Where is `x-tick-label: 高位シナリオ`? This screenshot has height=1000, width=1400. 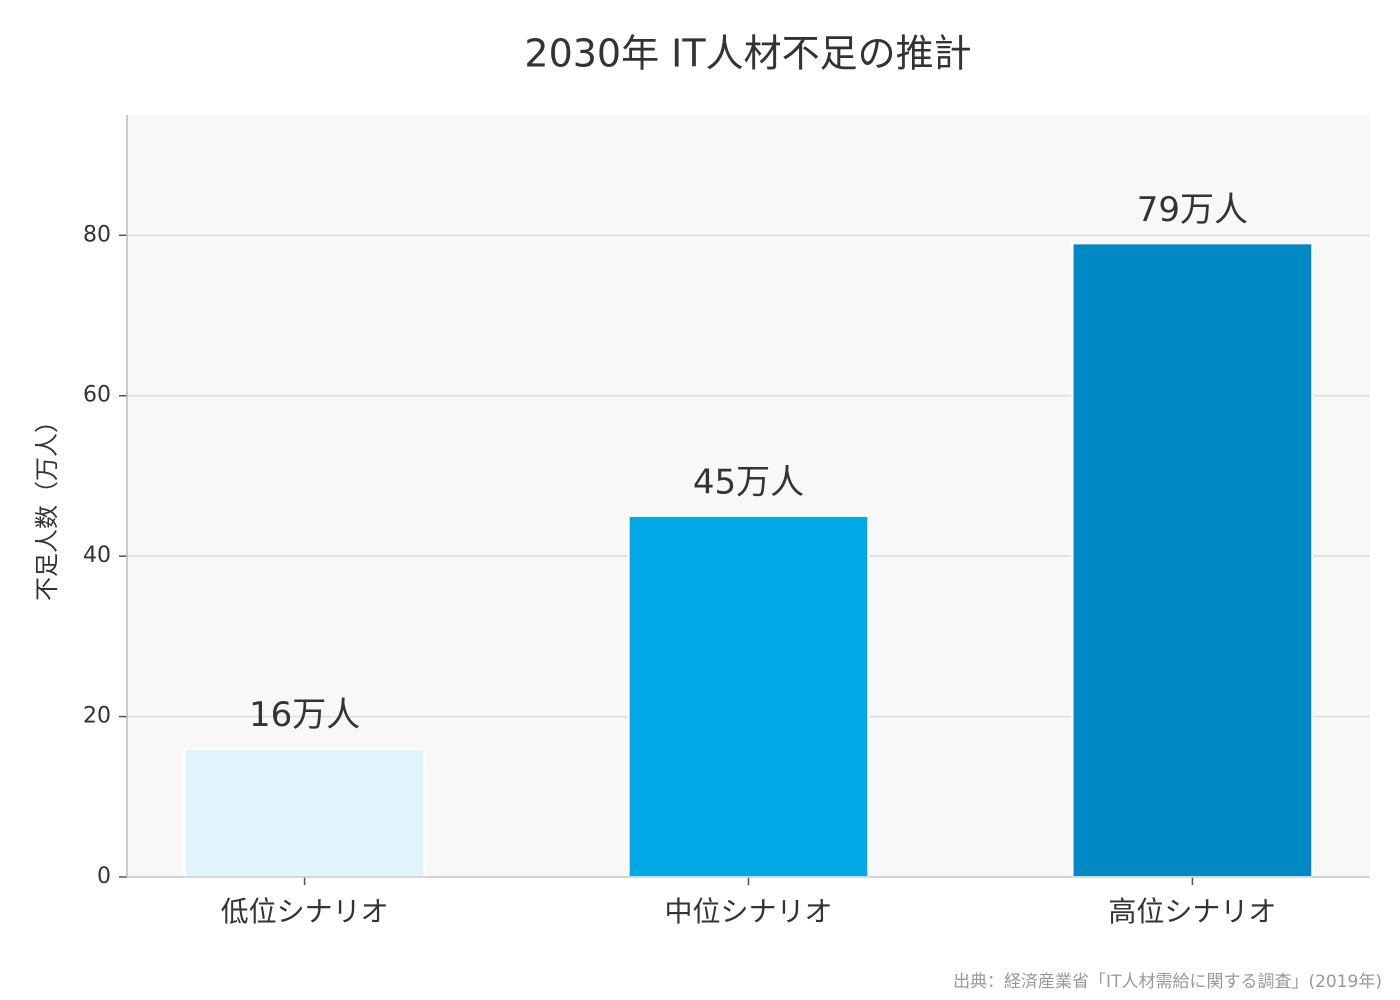
x-tick-label: 高位シナリオ is located at coordinates (1192, 911).